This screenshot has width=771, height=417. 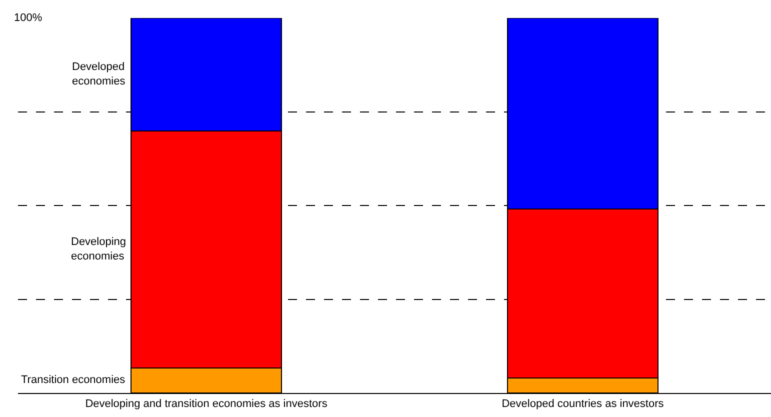 What do you see at coordinates (98, 249) in the screenshot?
I see `series-label: Developing economies` at bounding box center [98, 249].